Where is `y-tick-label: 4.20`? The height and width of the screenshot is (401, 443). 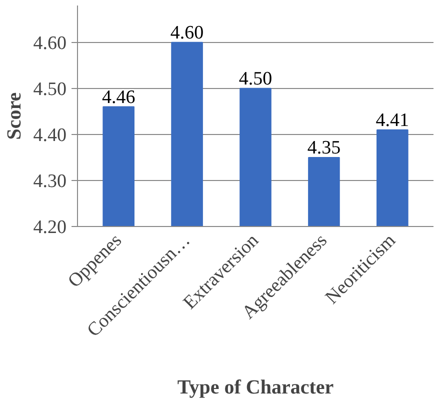 y-tick-label: 4.20 is located at coordinates (49, 227).